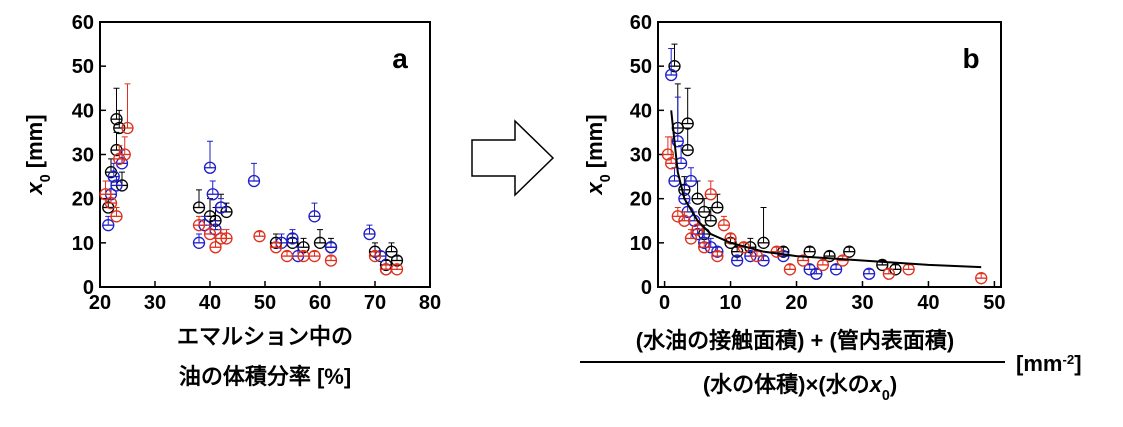 The height and width of the screenshot is (427, 1123). I want to click on label-part: (水の体積)×(水の, so click(786, 384).